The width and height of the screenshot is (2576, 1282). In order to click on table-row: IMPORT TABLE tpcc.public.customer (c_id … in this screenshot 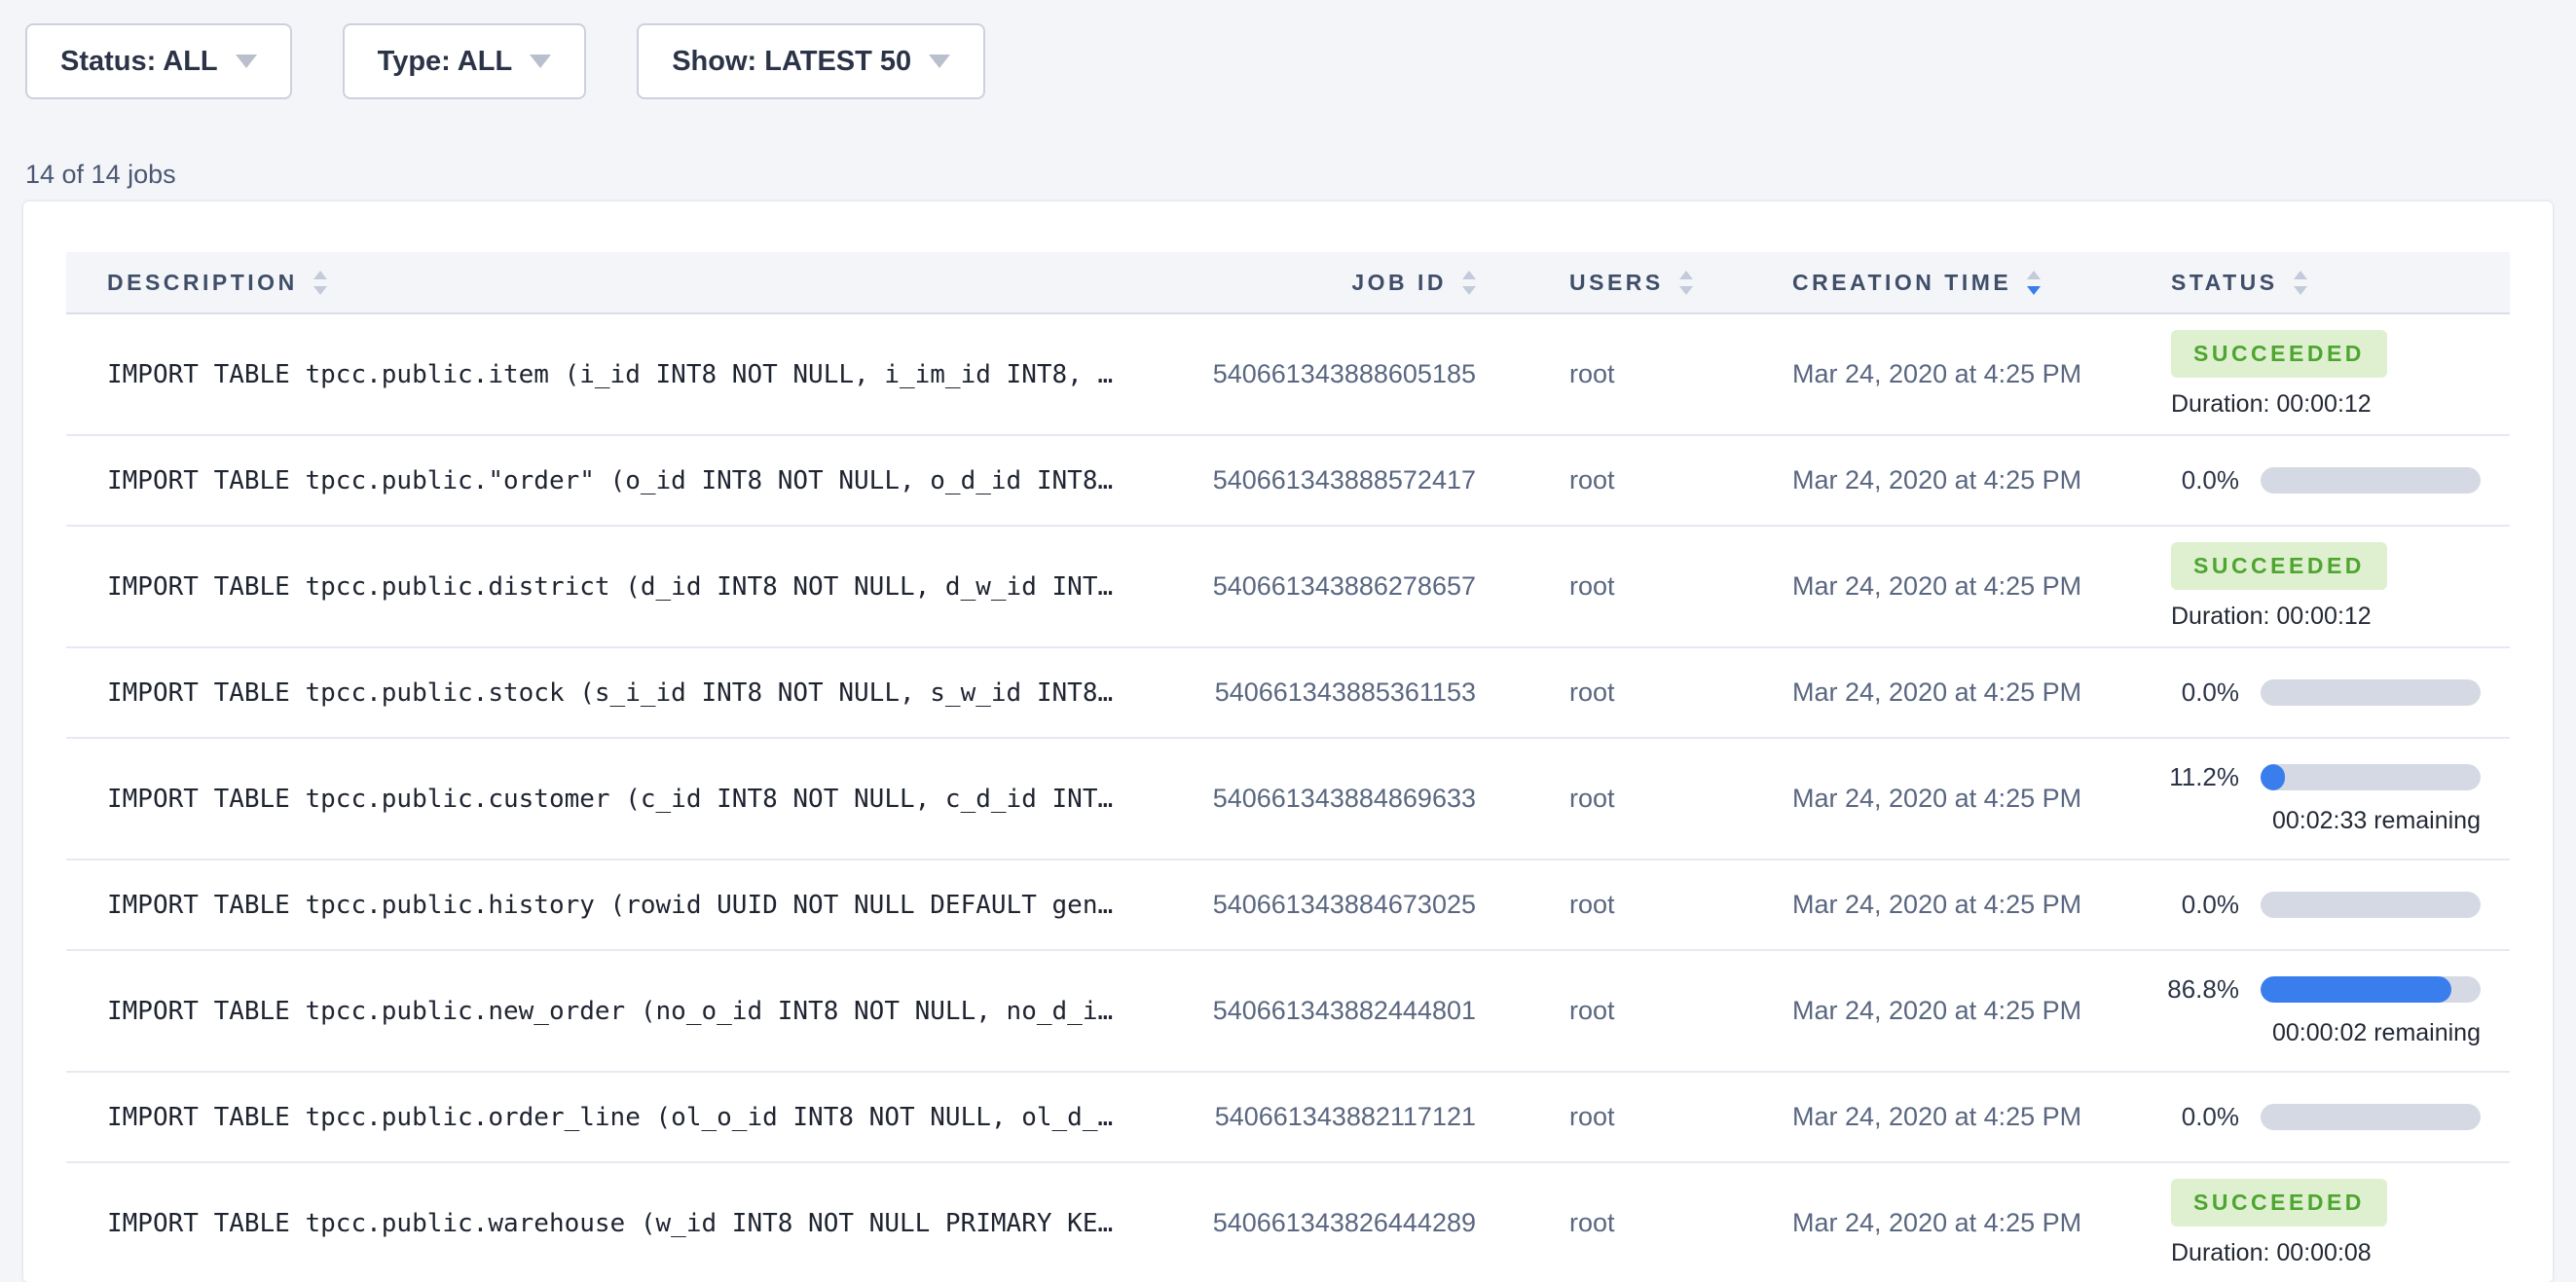, I will do `click(1288, 800)`.